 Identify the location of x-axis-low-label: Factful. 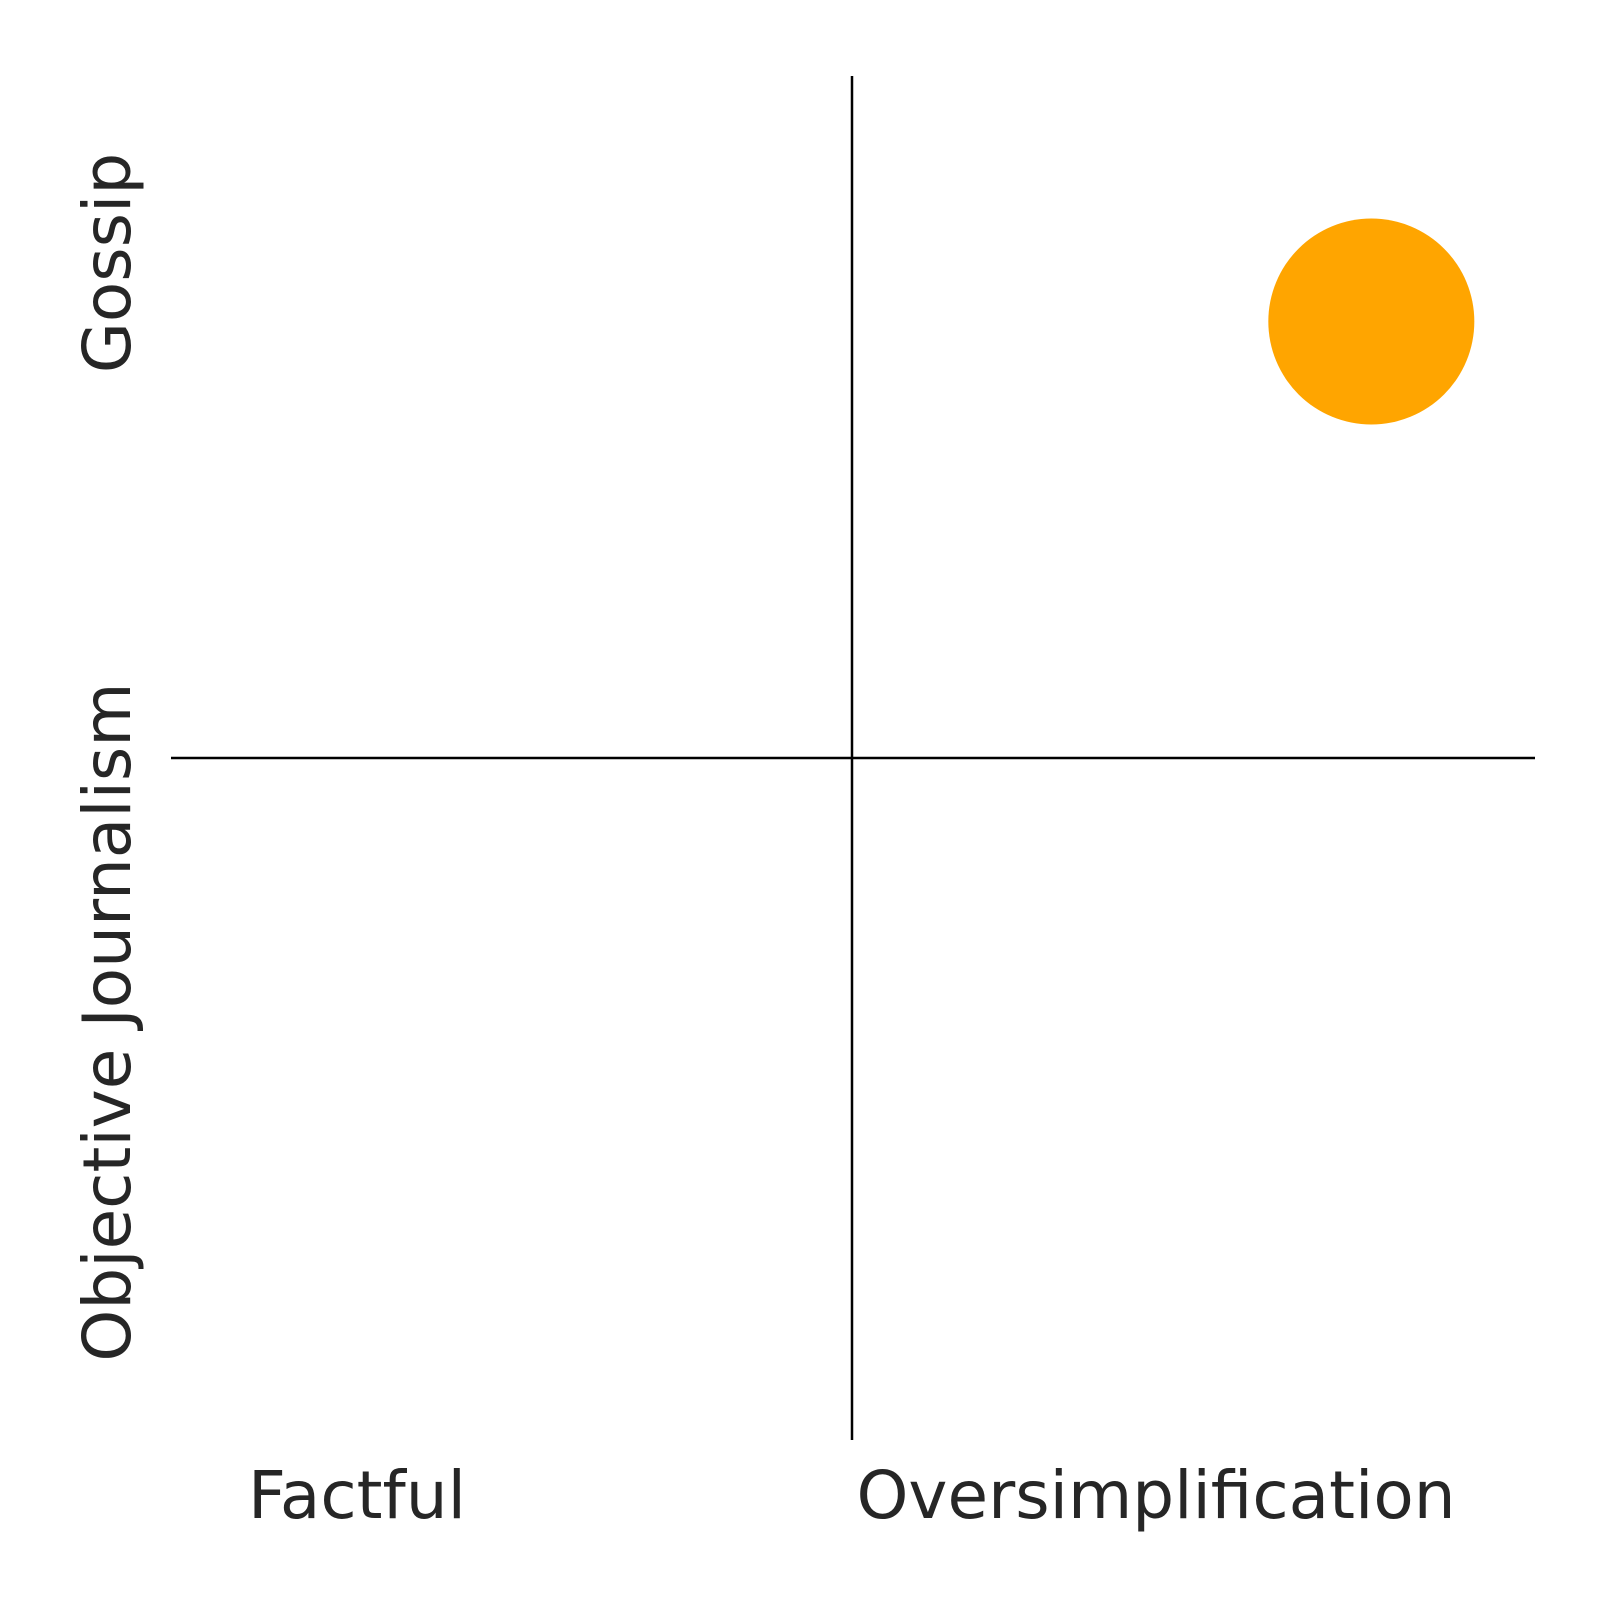
(357, 1495).